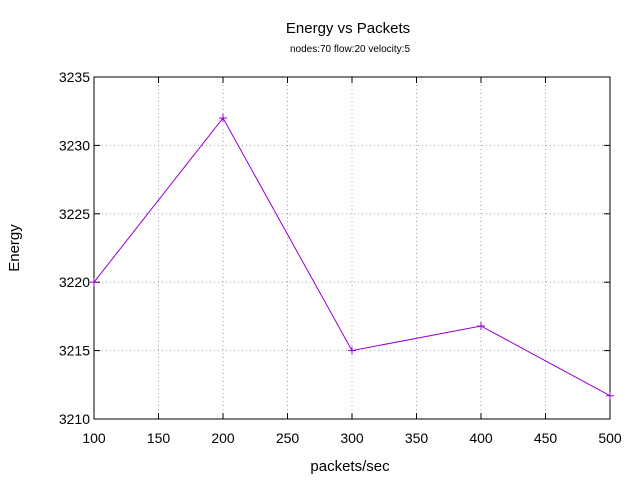  What do you see at coordinates (546, 438) in the screenshot?
I see `x-tick-label: 450` at bounding box center [546, 438].